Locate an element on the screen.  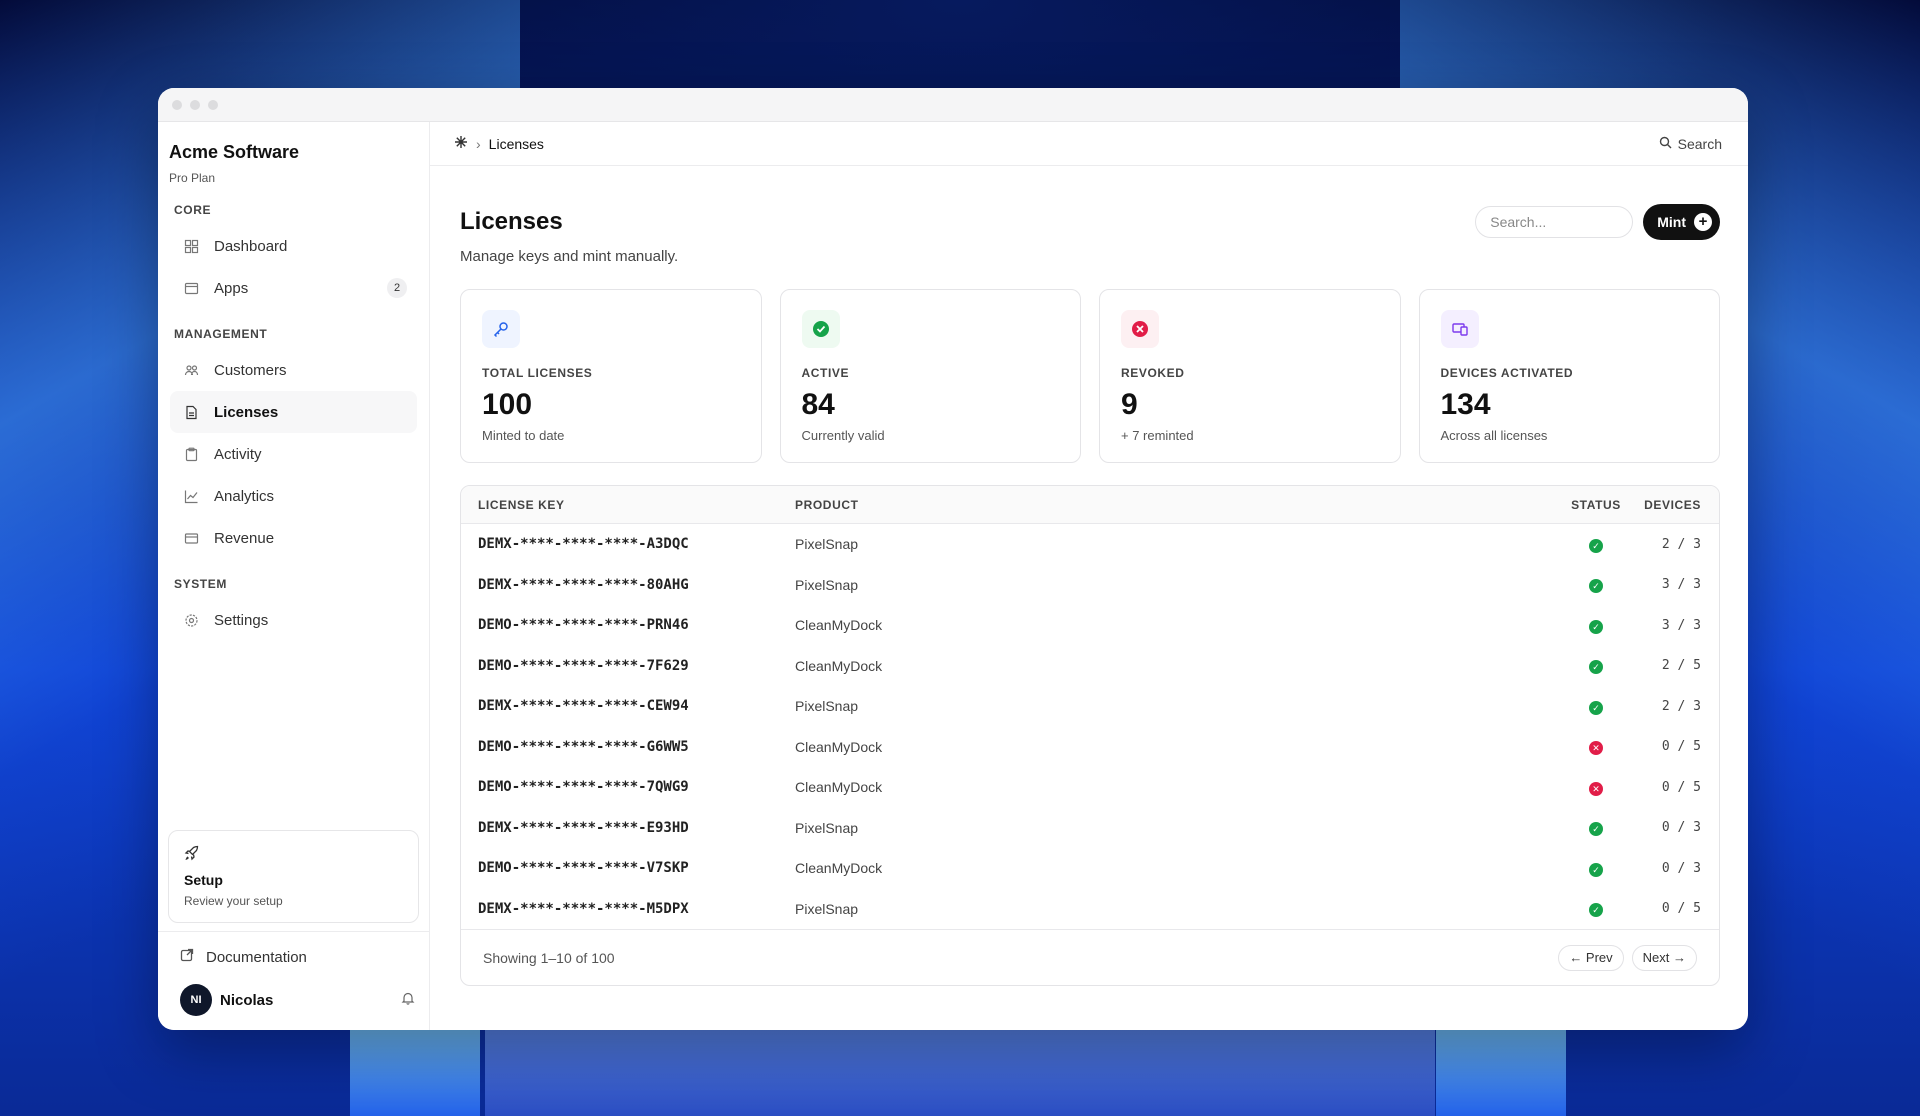
header-license-key: LICENSE KEY is located at coordinates (521, 504).